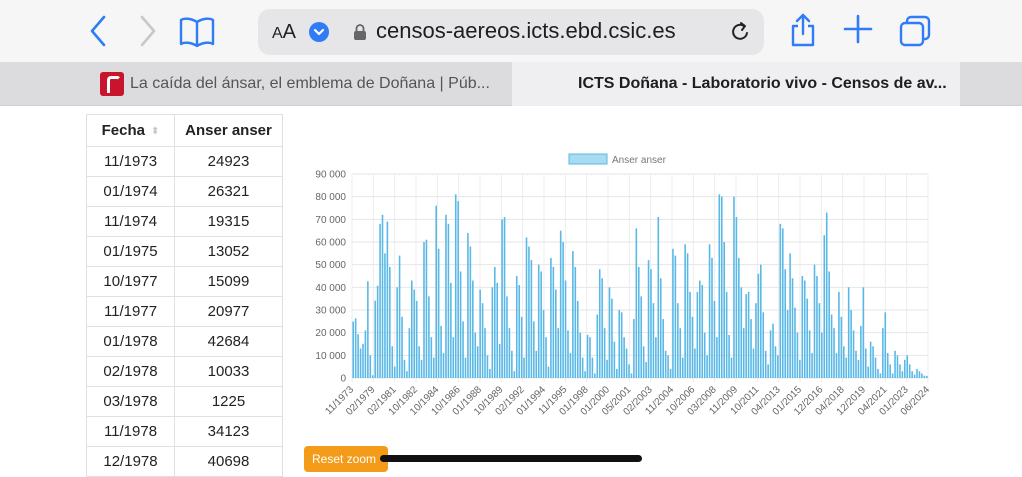 The width and height of the screenshot is (1022, 477). I want to click on table-row: 01/1978 42684, so click(184, 341).